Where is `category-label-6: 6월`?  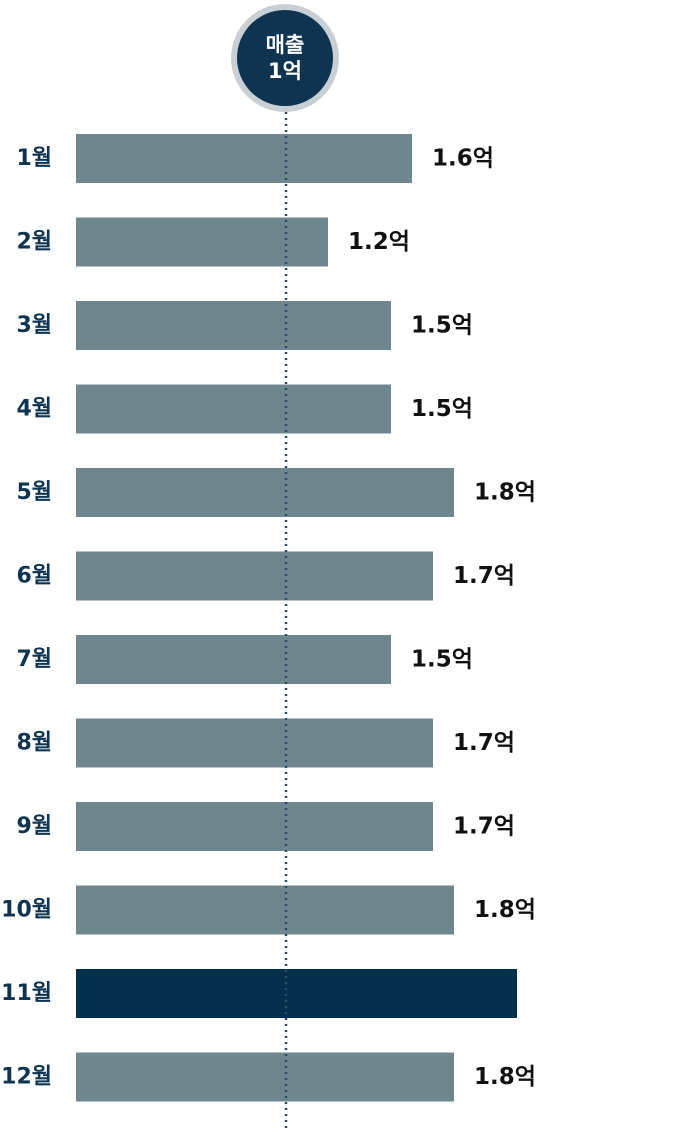 category-label-6: 6월 is located at coordinates (34, 576).